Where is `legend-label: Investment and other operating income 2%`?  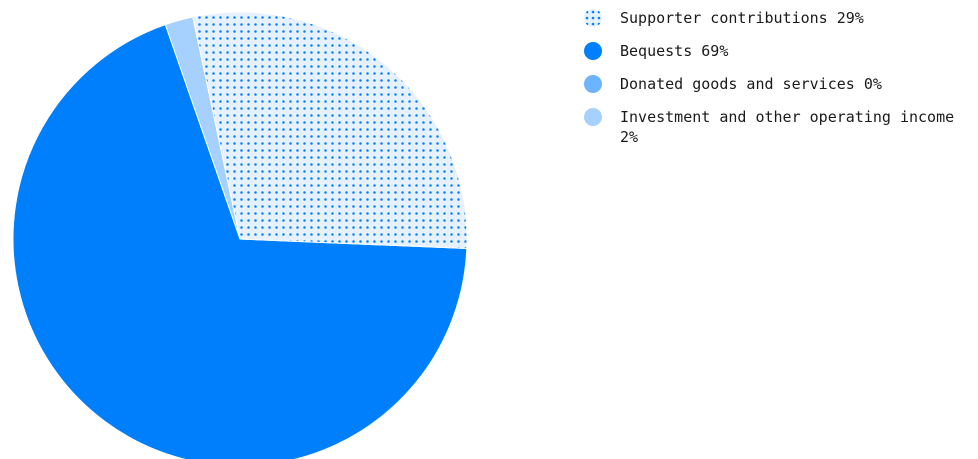 legend-label: Investment and other operating income 2% is located at coordinates (787, 127).